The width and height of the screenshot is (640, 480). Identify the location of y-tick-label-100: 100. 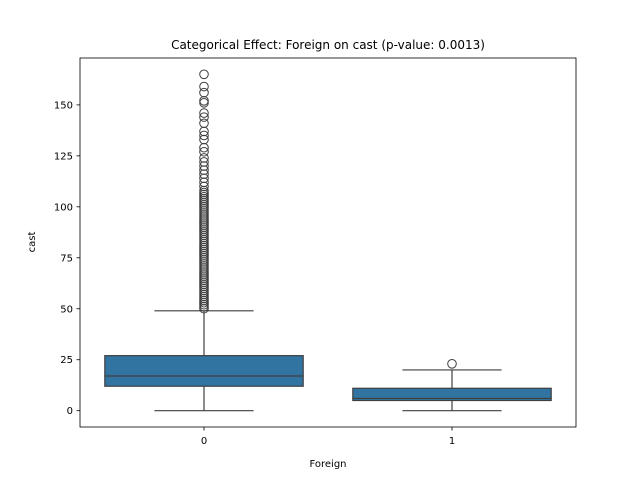
(63, 207).